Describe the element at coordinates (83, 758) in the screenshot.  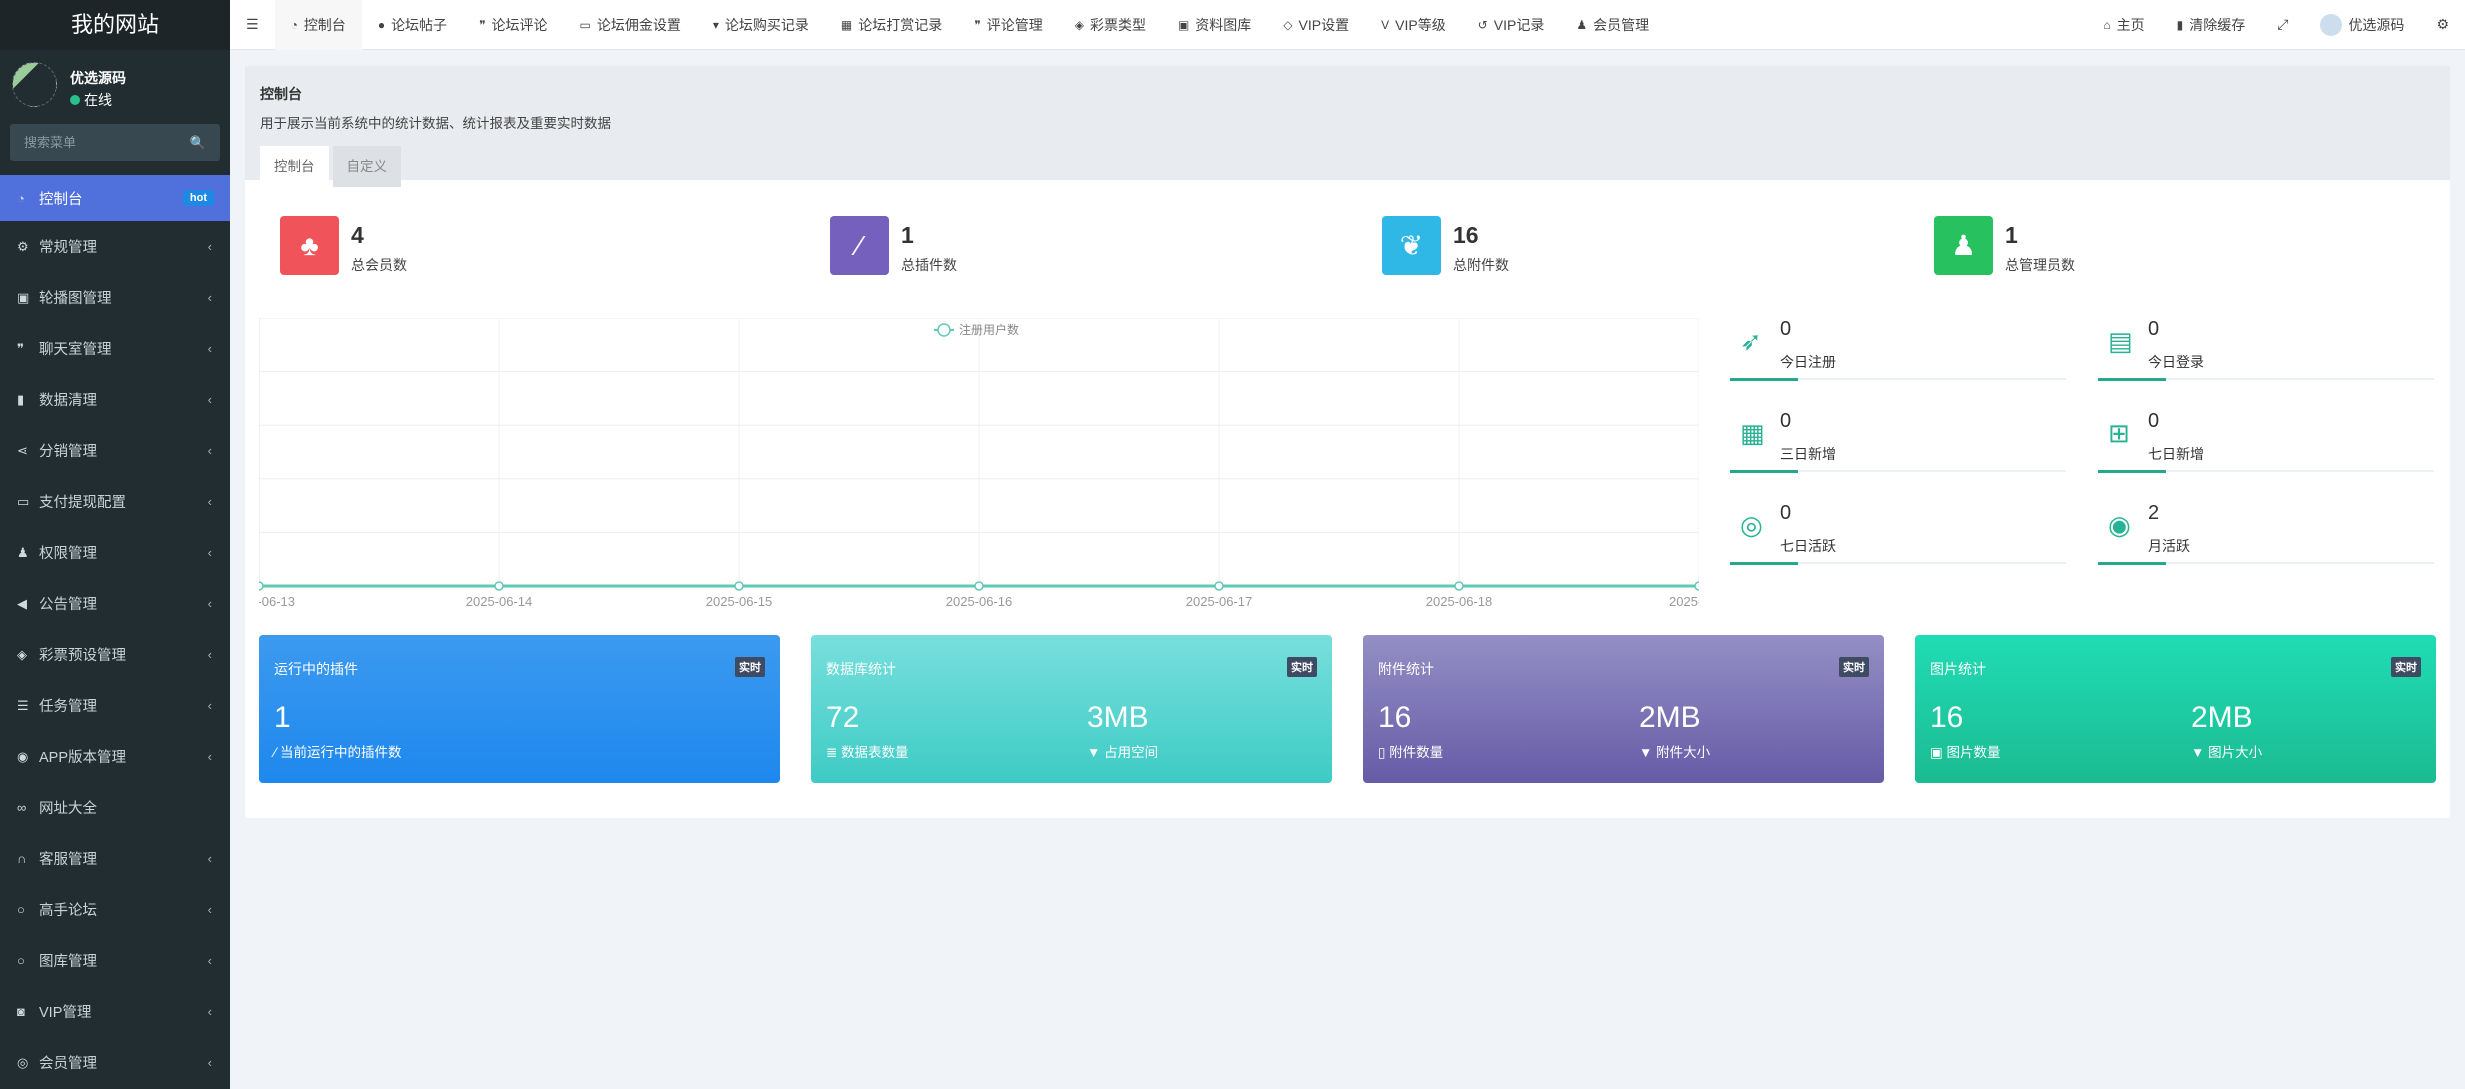
I see `sidebar-item-label: APP版本管理` at that location.